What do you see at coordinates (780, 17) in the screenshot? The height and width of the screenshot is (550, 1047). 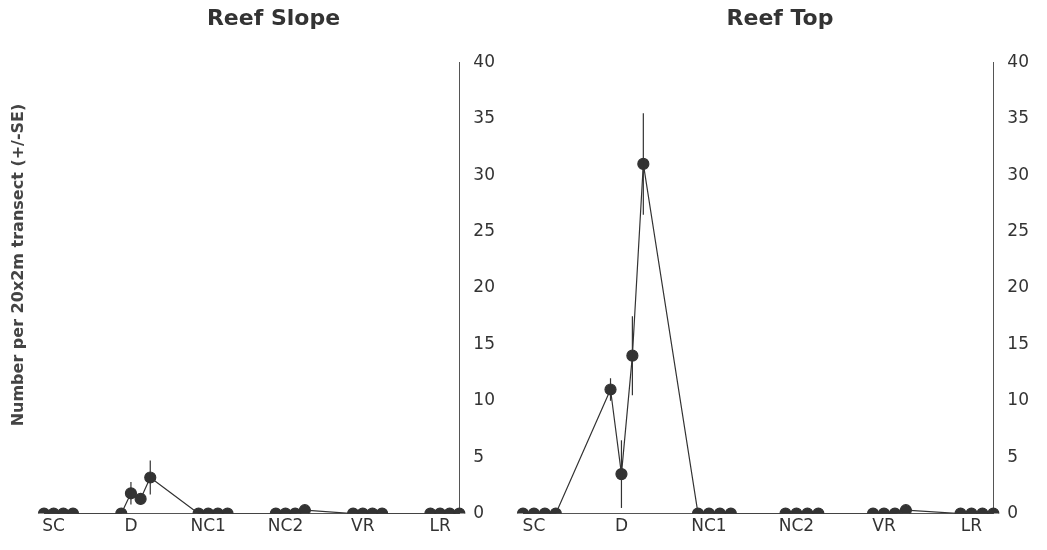 I see `chart-title: Reef Top` at bounding box center [780, 17].